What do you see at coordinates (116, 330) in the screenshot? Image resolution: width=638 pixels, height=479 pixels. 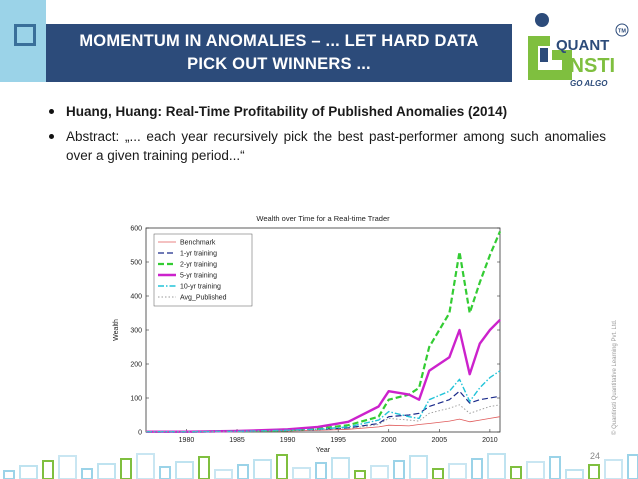 I see `y-axis-label: Wealth` at bounding box center [116, 330].